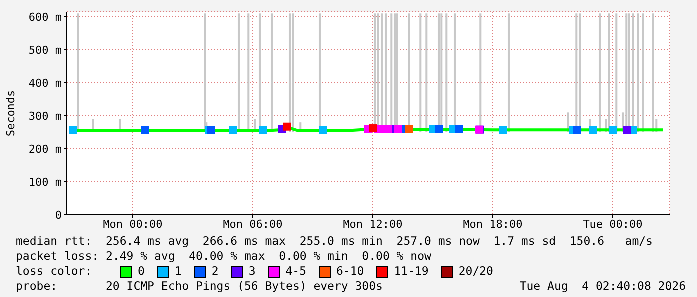 Image resolution: width=697 pixels, height=297 pixels. What do you see at coordinates (335, 241) in the screenshot?
I see `text: median rtt: 256.4 ms avg 266.6 ms max 255.0 ms min 257.0 ms now 1.7 ms sd 150.6 am/s` at bounding box center [335, 241].